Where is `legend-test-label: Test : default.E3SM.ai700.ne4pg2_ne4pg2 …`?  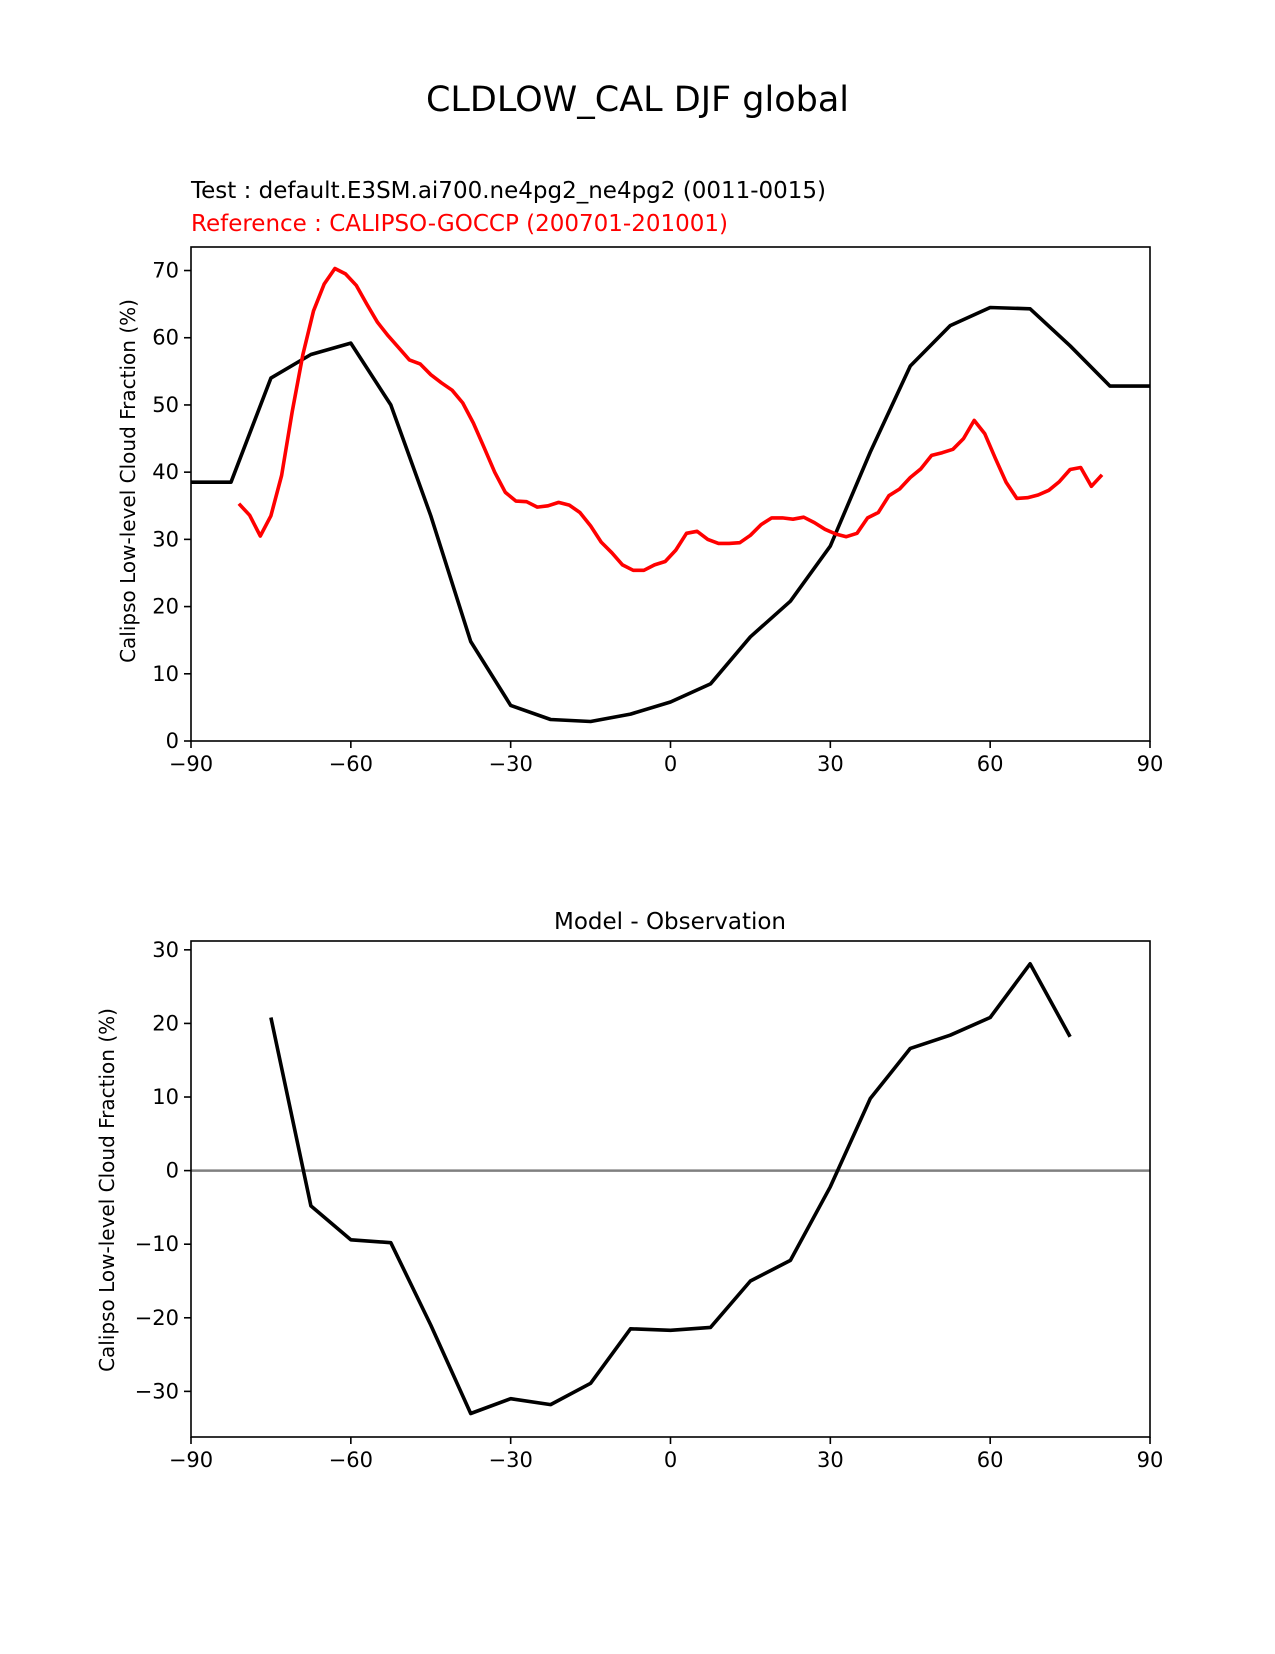 legend-test-label: Test : default.E3SM.ai700.ne4pg2_ne4pg2 … is located at coordinates (508, 191).